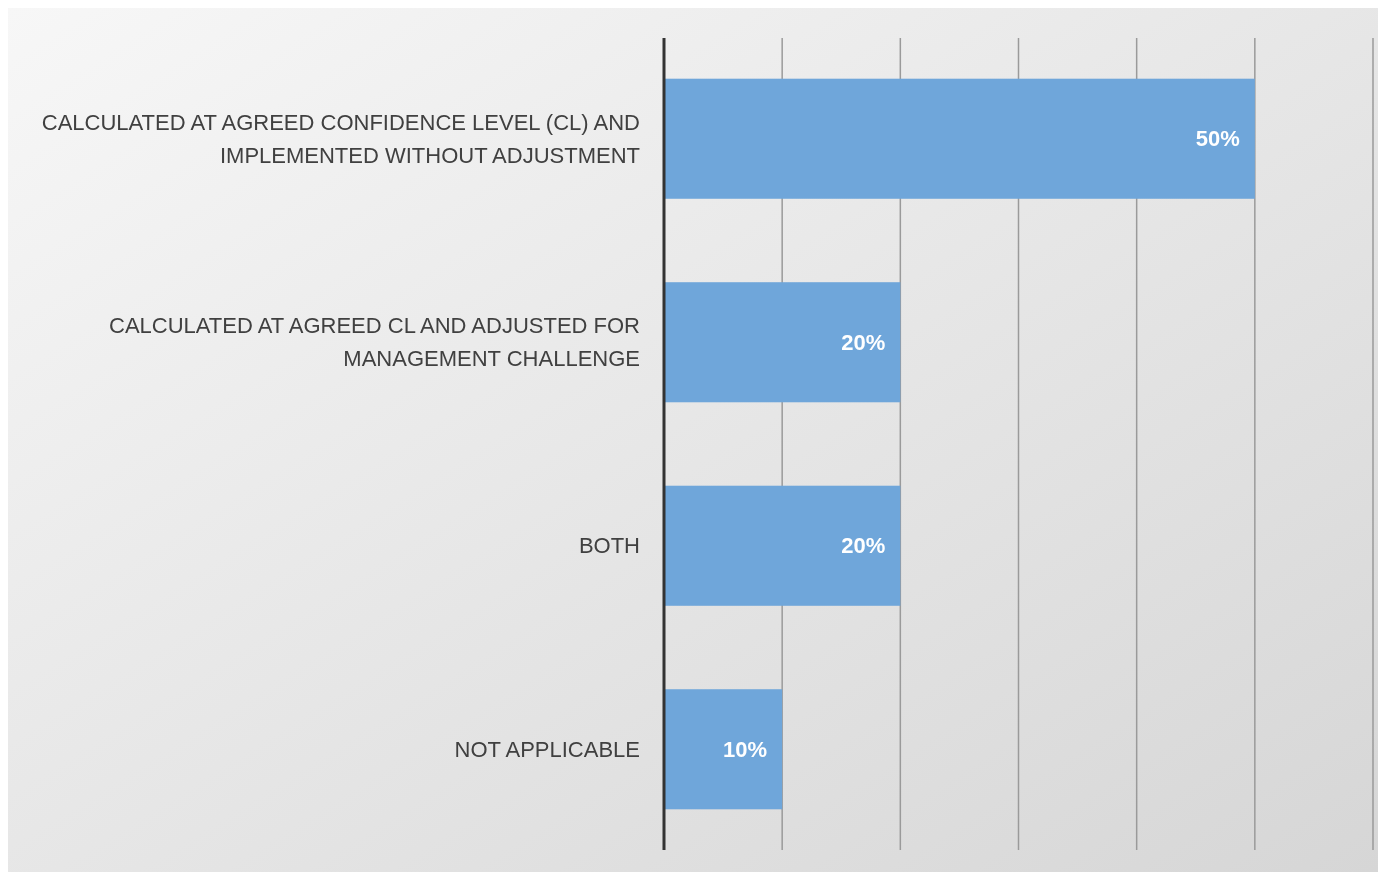 The height and width of the screenshot is (880, 1386). Describe the element at coordinates (374, 342) in the screenshot. I see `y-tick-label: CALCULATED AT AGREED CL AND ADJUSTED FOR MANAGEMENT CHALLENGE` at that location.